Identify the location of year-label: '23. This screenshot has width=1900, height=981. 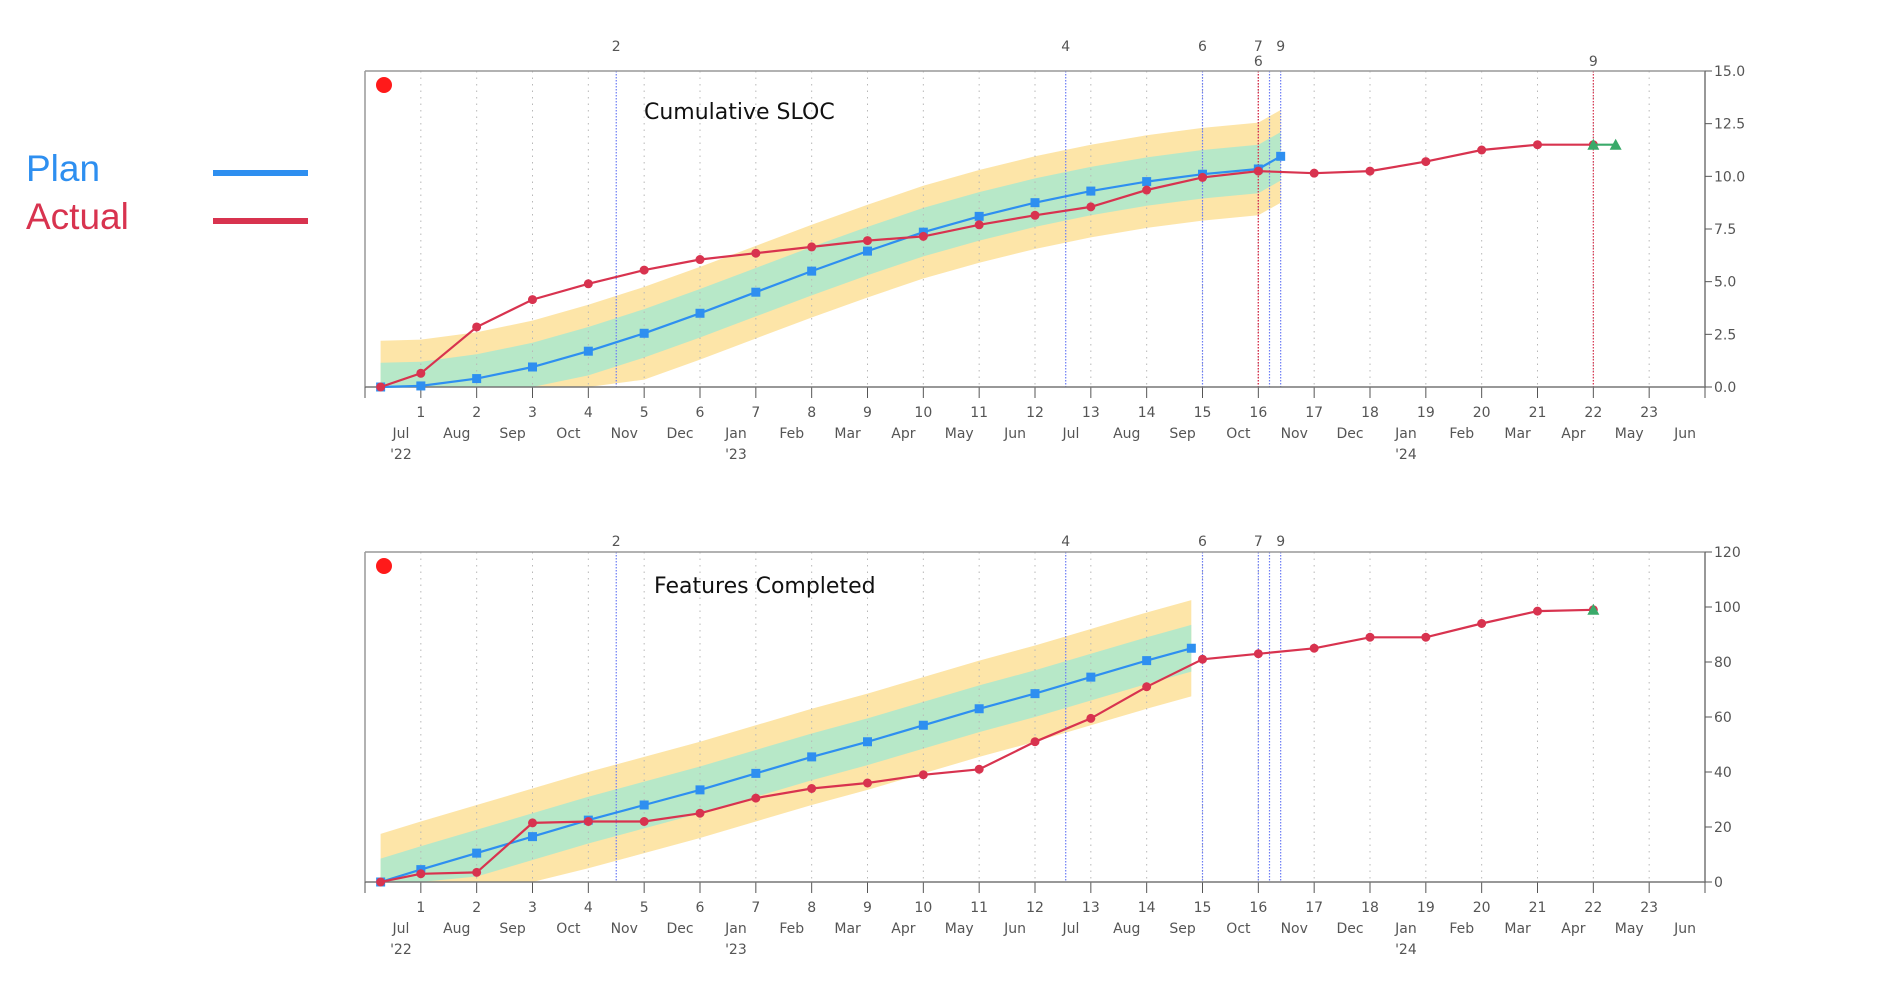
(736, 950).